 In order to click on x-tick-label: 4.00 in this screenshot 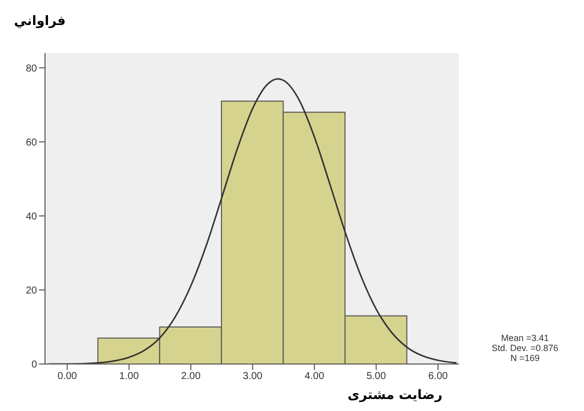, I will do `click(314, 376)`.